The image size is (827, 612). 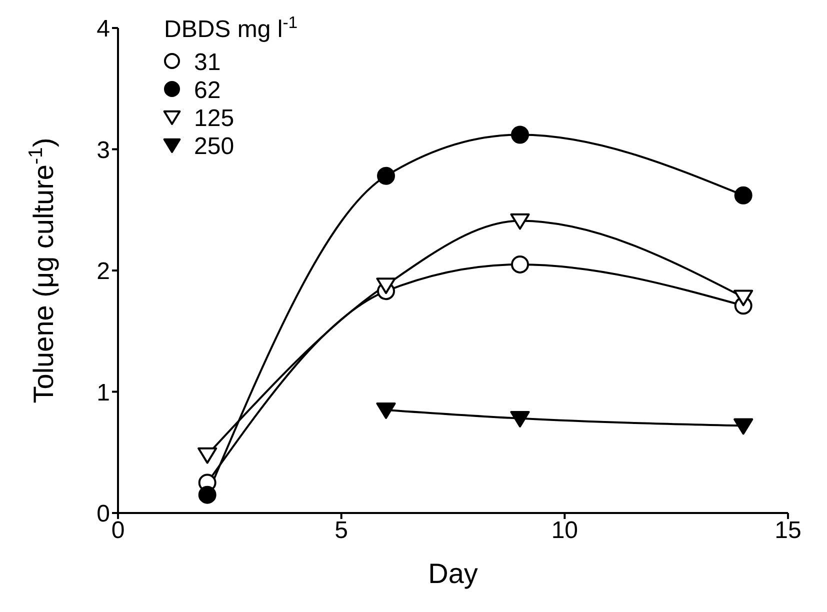 I want to click on legend-label: 125, so click(x=214, y=118).